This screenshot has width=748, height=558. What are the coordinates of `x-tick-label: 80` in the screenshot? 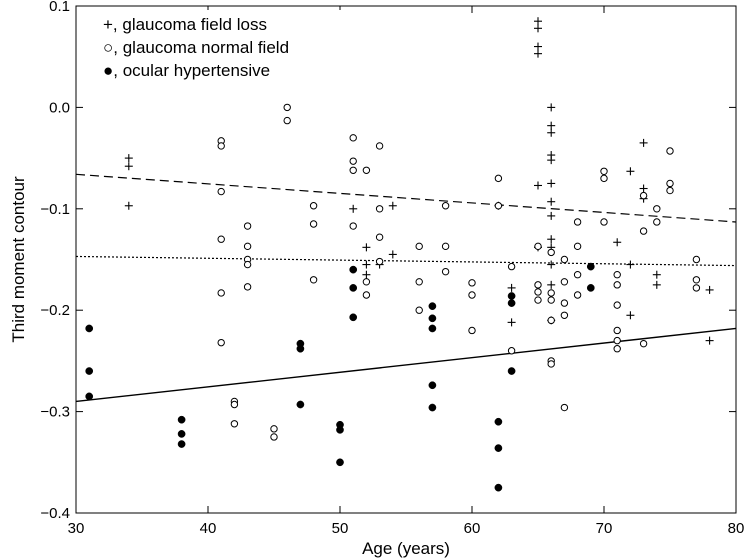 It's located at (736, 528).